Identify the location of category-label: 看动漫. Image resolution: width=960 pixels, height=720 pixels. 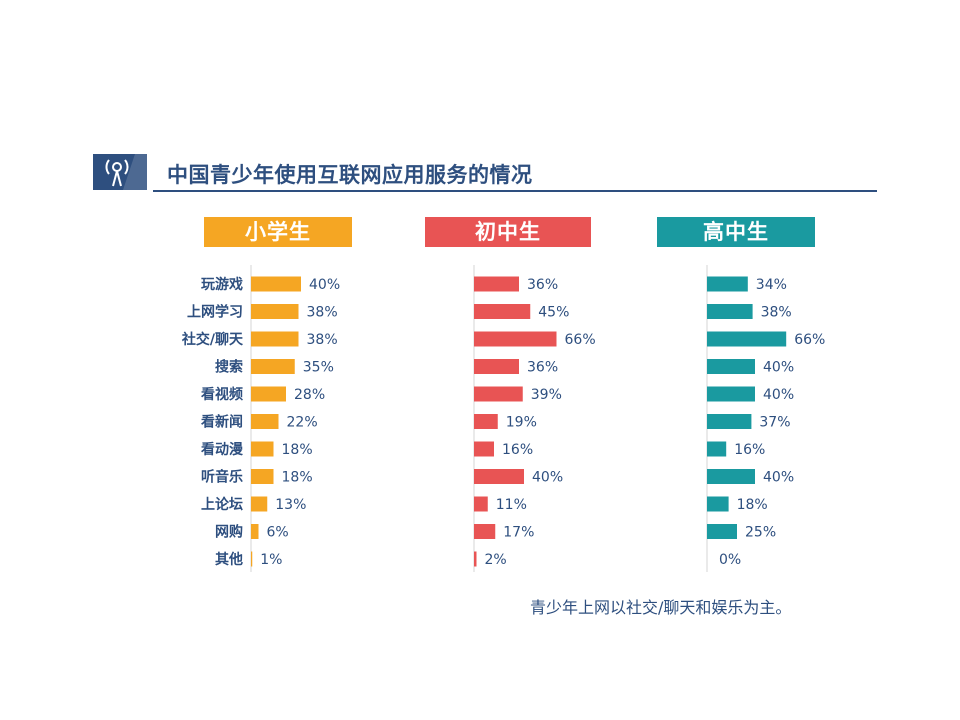
(222, 449).